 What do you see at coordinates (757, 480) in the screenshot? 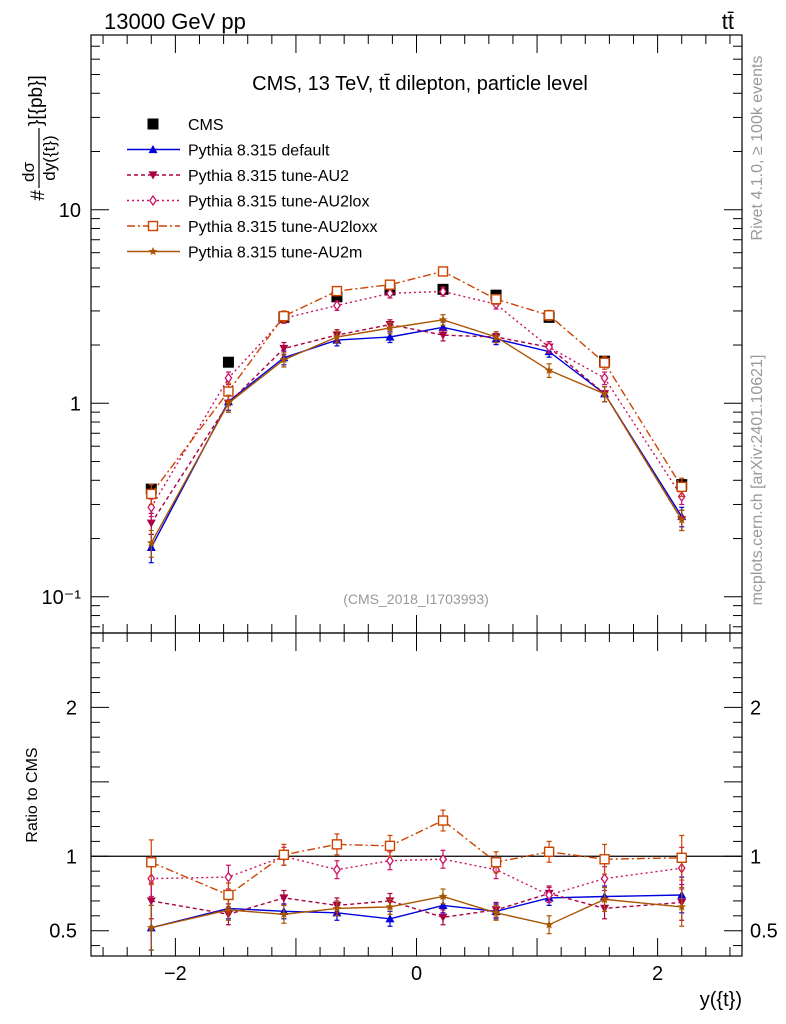
I see `mcplots-url-text: mcplots.cern.ch [arXiv:2401.10621]` at bounding box center [757, 480].